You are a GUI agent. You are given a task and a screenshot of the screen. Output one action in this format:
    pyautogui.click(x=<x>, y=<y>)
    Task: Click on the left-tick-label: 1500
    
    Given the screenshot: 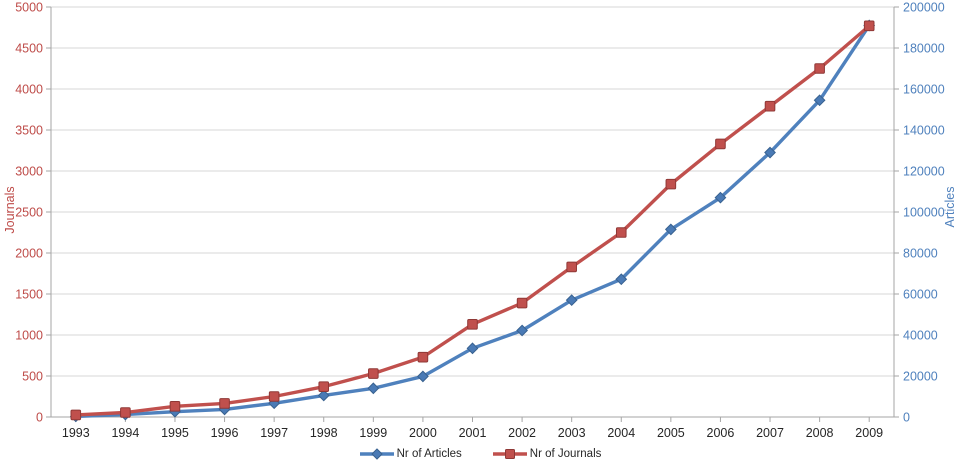 What is the action you would take?
    pyautogui.click(x=29, y=295)
    